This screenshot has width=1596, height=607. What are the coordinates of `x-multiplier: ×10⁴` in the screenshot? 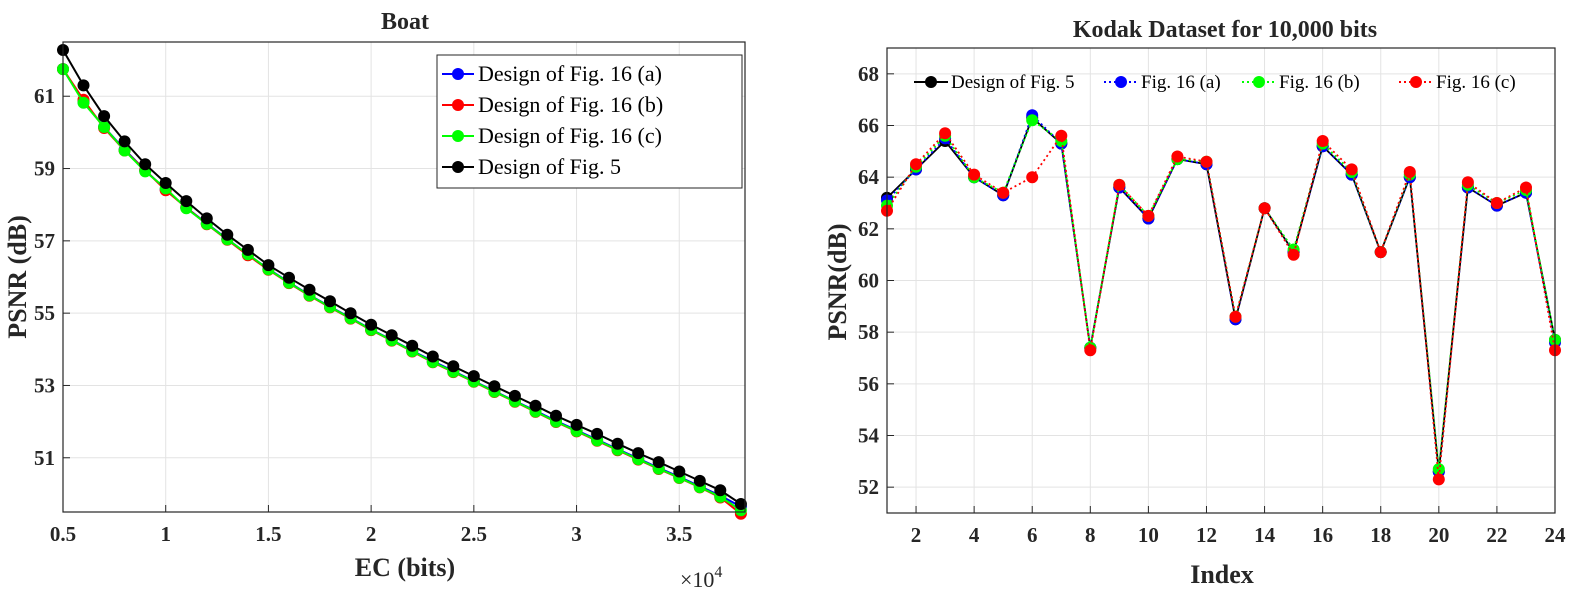 It's located at (701, 578).